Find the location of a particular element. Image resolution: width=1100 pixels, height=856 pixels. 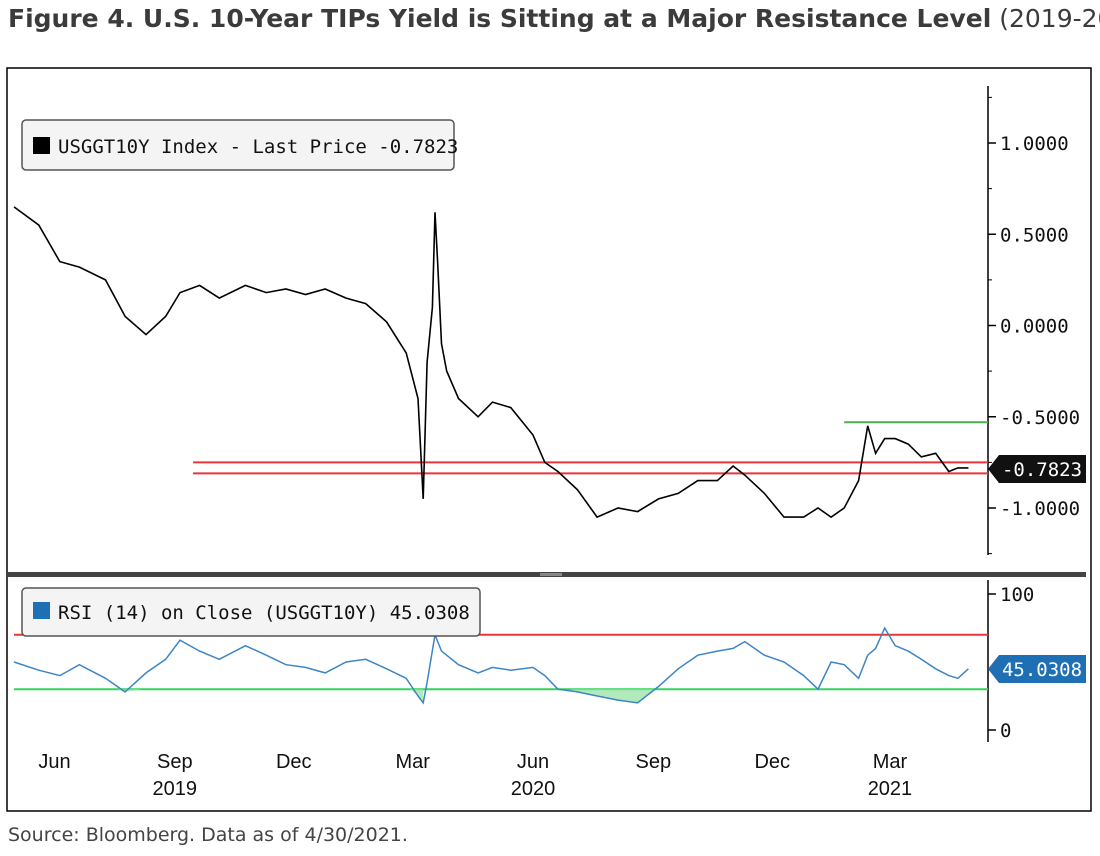

rsi-legend: RSI (14) on Close (USGGT10Y) 45.0308 is located at coordinates (251, 612).